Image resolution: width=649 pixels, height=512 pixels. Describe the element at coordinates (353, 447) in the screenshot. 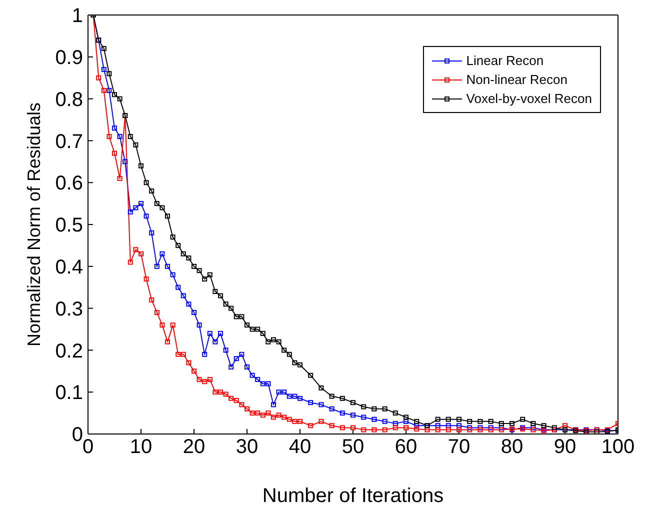

I see `x-tick-label: 50` at that location.